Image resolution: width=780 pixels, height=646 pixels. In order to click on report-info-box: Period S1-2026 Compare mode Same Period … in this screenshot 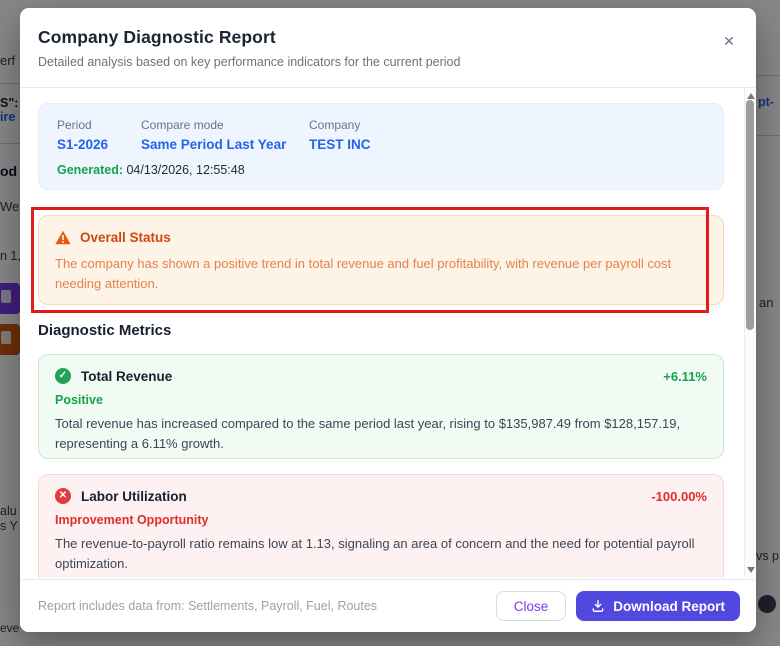, I will do `click(381, 146)`.